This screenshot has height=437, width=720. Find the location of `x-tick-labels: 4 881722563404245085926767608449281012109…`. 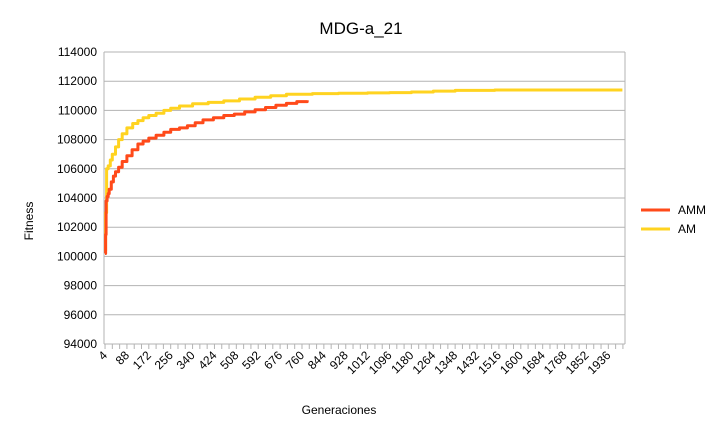

x-tick-labels: 4 881722563404245085926767608449281012109… is located at coordinates (355, 362).